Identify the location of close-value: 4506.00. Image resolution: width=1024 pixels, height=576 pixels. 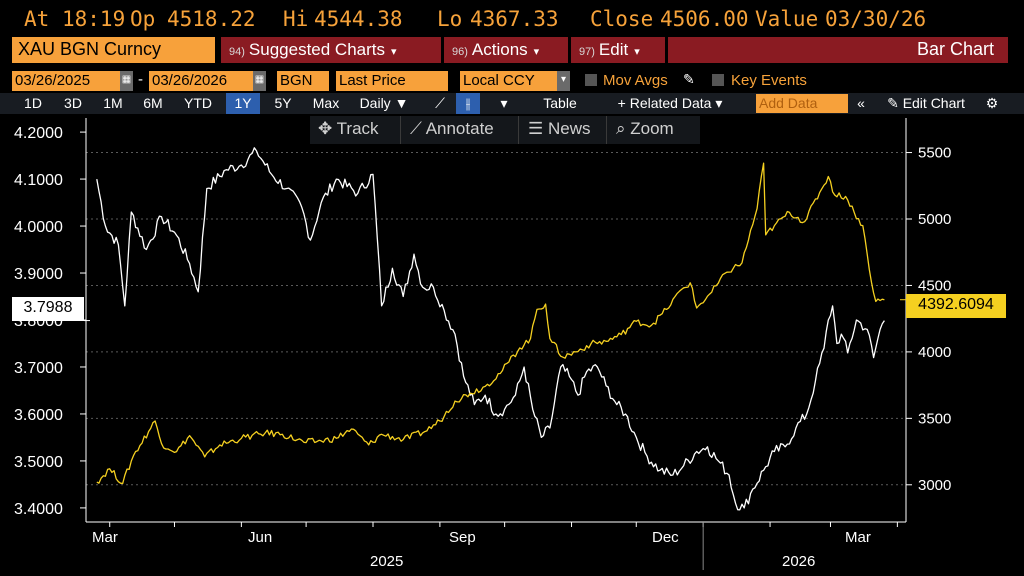
(704, 19).